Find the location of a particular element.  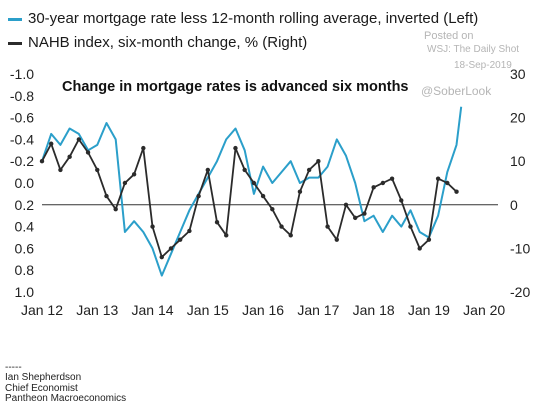

y-left-tick-label: 0.8 is located at coordinates (25, 270).